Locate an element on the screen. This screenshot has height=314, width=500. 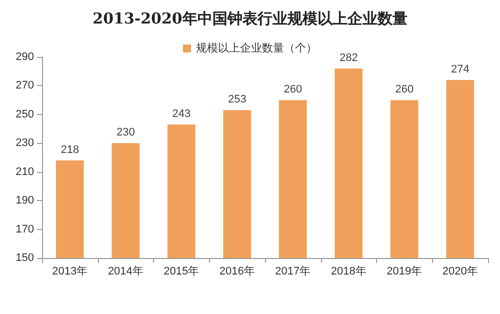
data-label: 243 is located at coordinates (181, 114).